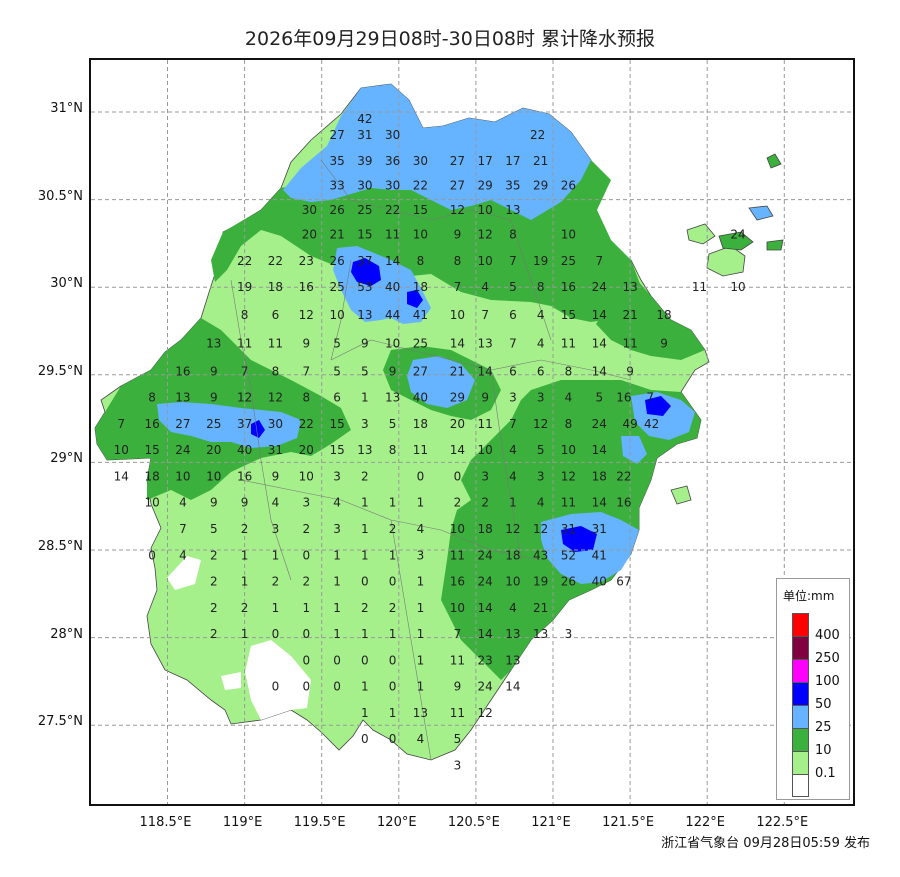  Describe the element at coordinates (512, 186) in the screenshot. I see `station-value: 35` at that location.